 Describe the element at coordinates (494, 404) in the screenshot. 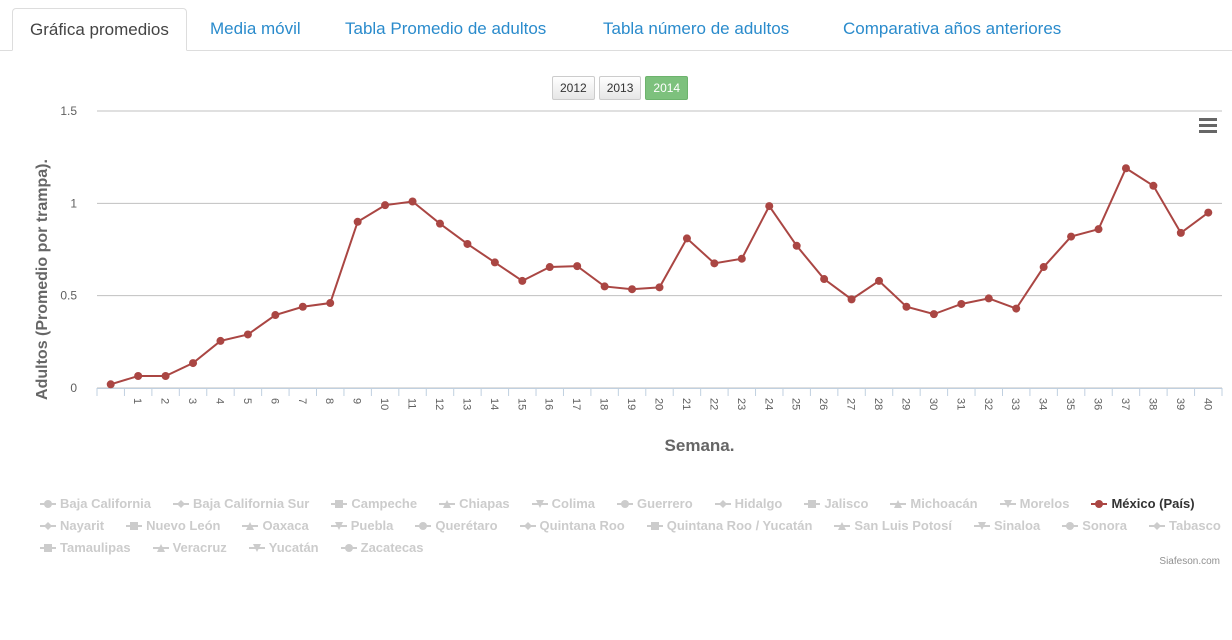

I see `x-tick-label: 14` at that location.